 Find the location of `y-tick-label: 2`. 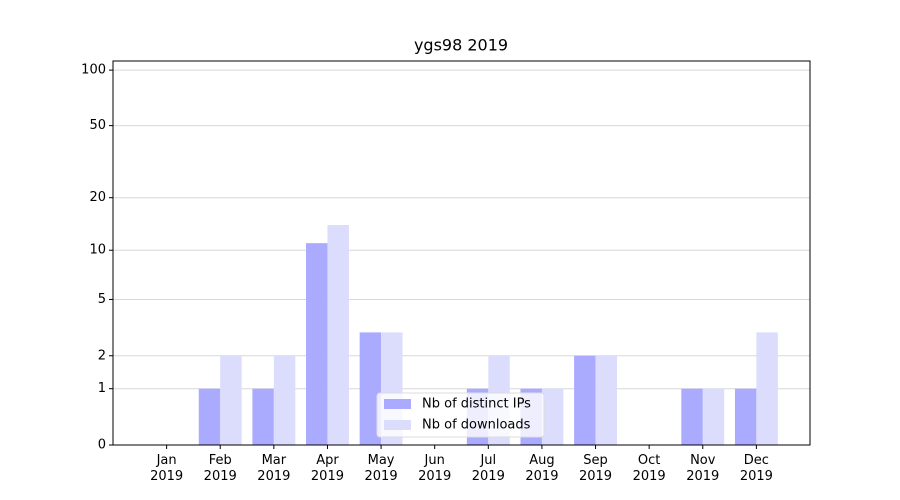

y-tick-label: 2 is located at coordinates (102, 355).